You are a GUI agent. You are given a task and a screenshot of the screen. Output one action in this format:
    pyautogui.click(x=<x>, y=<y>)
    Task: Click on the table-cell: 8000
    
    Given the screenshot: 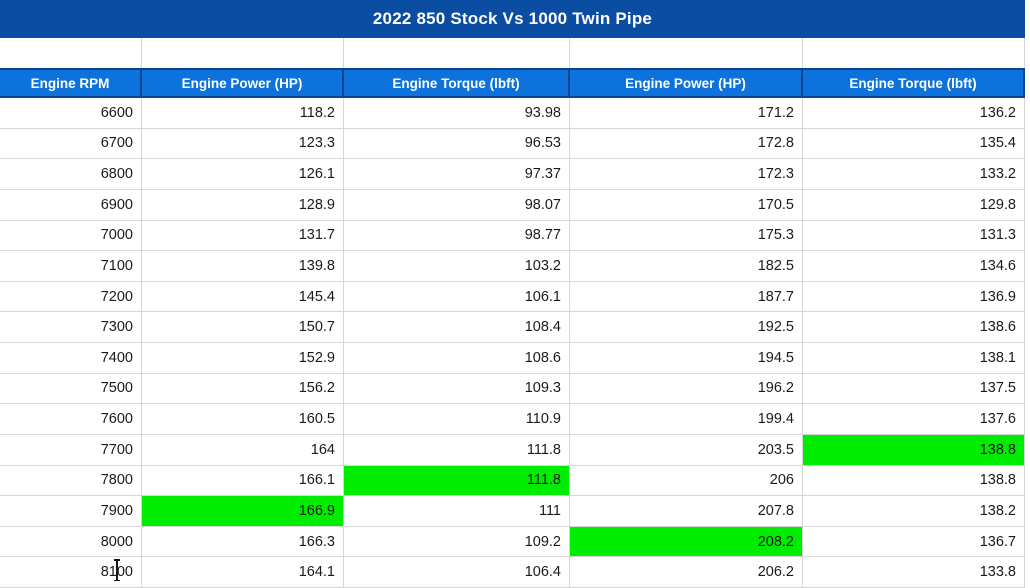 What is the action you would take?
    pyautogui.click(x=71, y=542)
    